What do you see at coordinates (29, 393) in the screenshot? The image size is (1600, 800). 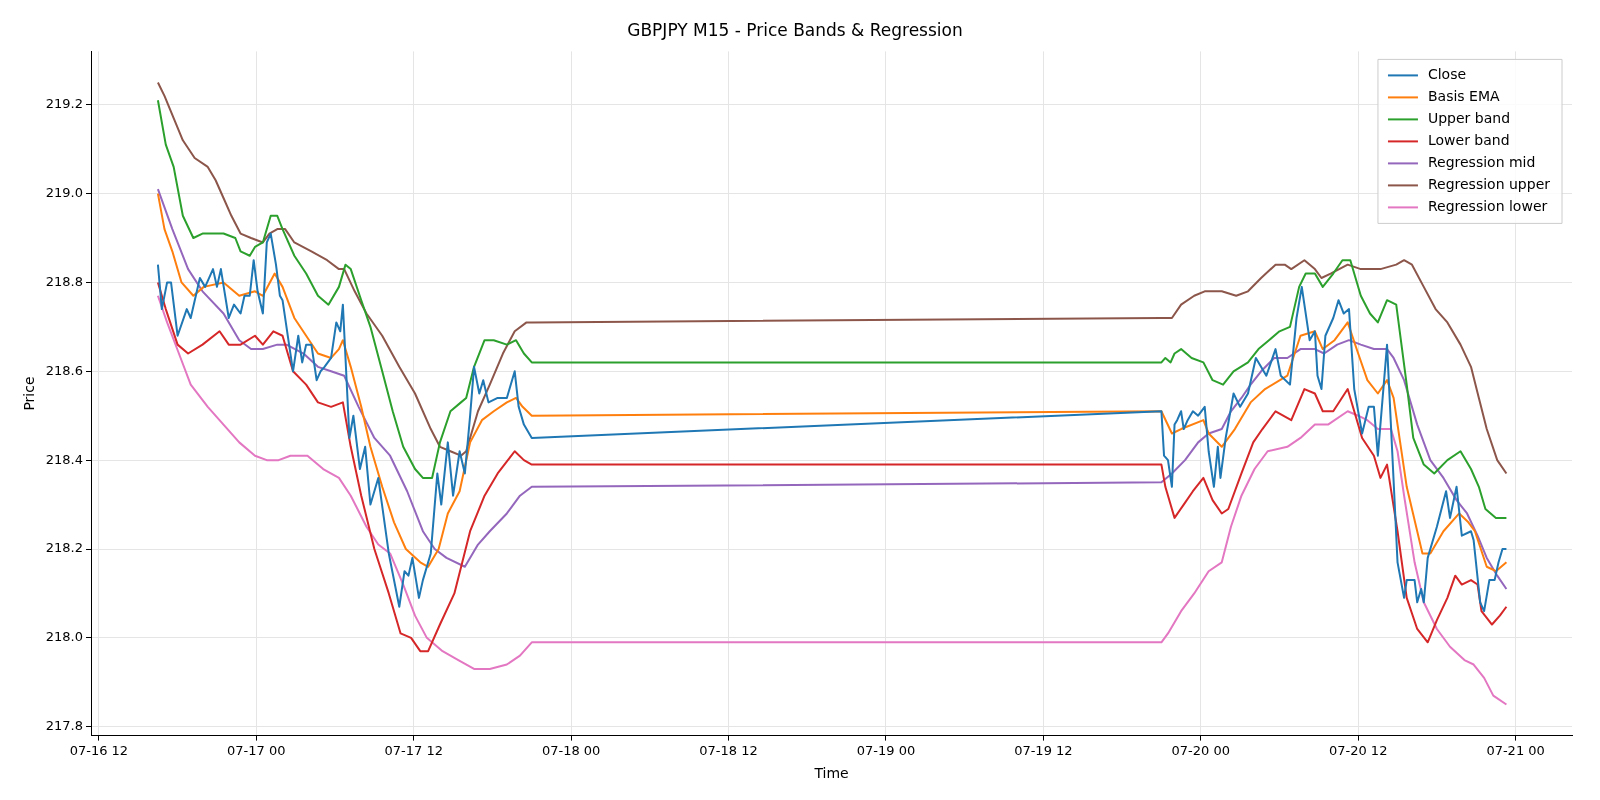 I see `y-axis-title: Price` at bounding box center [29, 393].